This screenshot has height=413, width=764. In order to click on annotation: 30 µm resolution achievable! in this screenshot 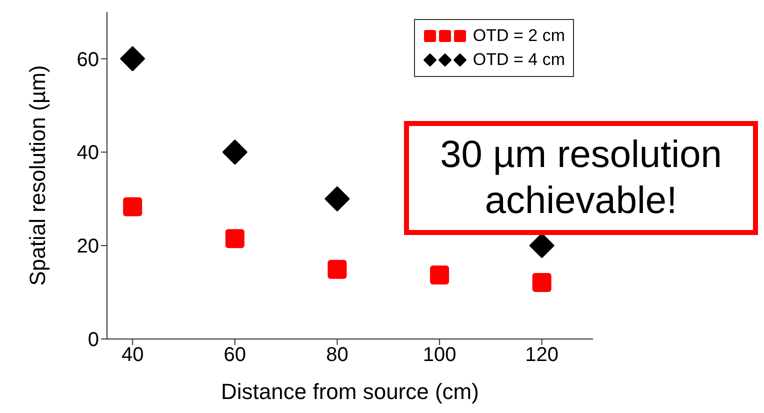, I will do `click(581, 178)`.